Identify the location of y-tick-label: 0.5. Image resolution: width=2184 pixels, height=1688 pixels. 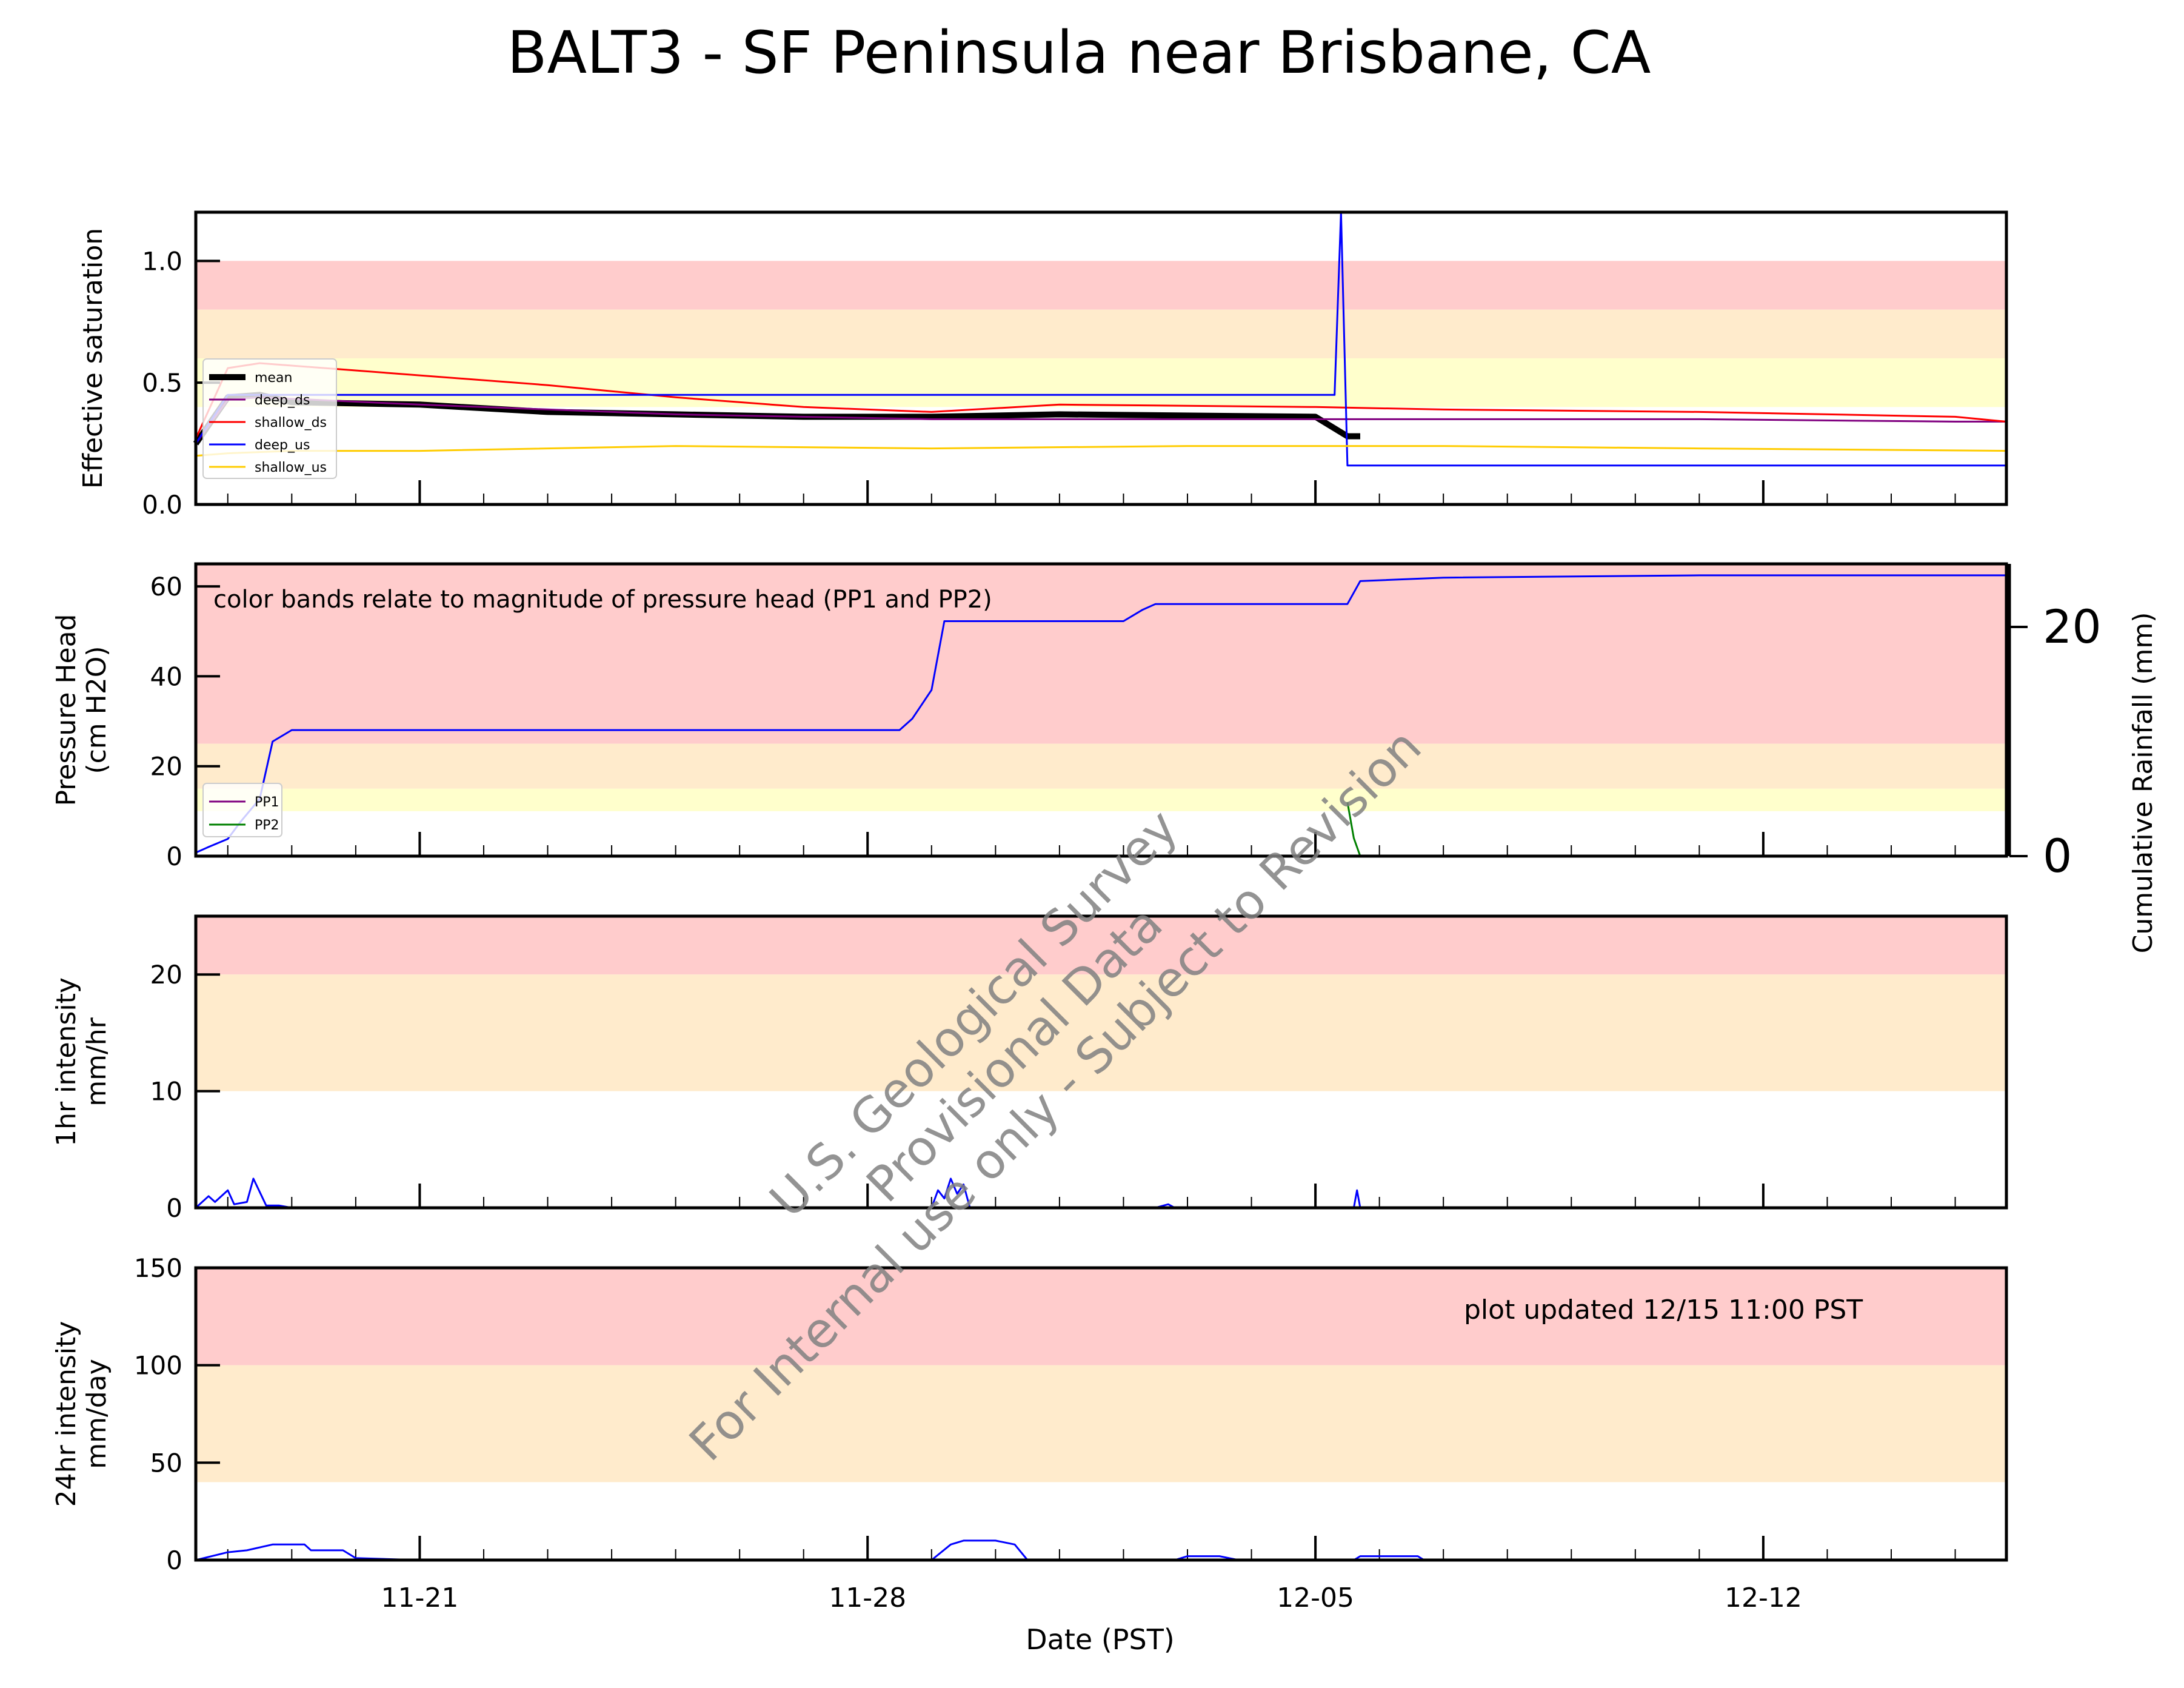
(162, 383).